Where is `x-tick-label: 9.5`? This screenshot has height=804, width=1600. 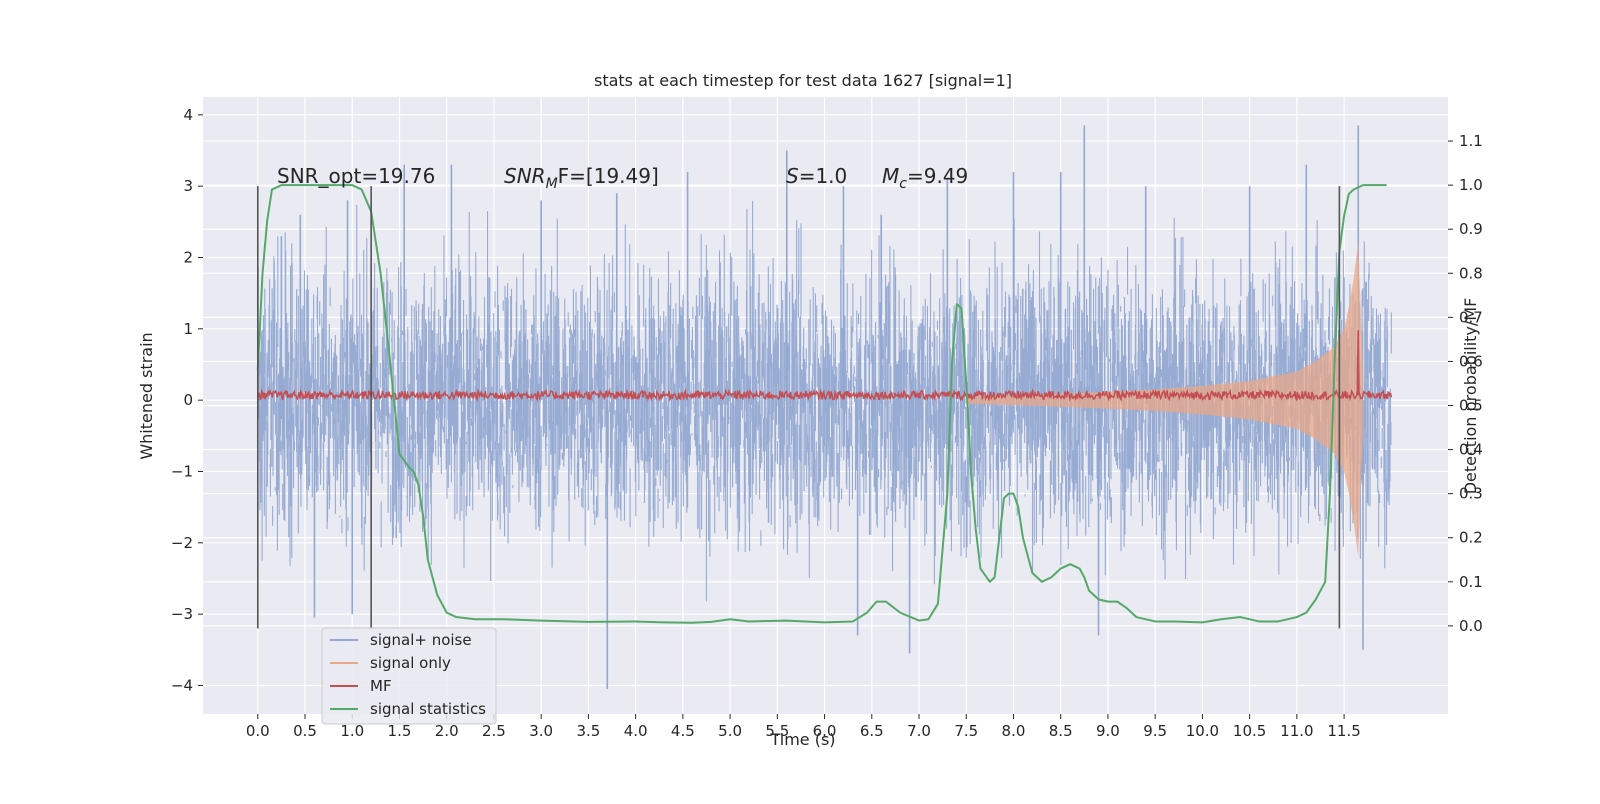
x-tick-label: 9.5 is located at coordinates (1155, 731).